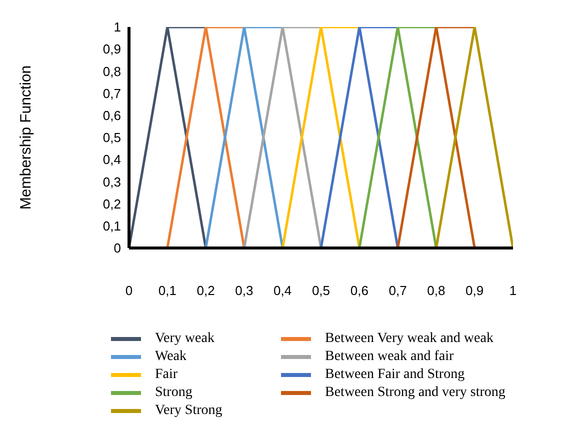 The image size is (573, 428). I want to click on y-tick-label: 0,5, so click(111, 138).